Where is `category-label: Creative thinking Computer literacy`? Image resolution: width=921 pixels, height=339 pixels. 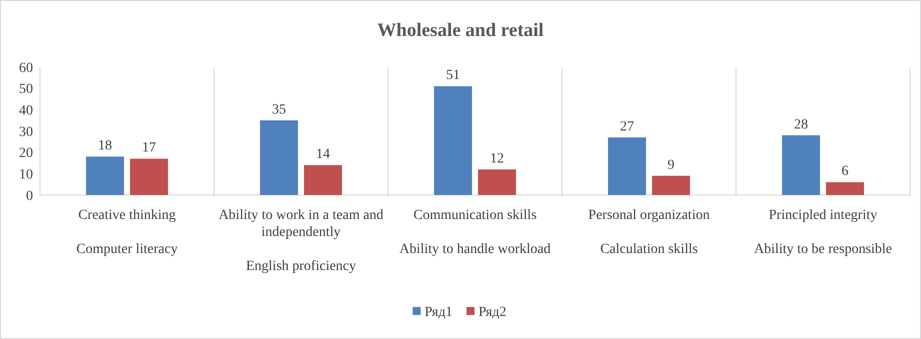
category-label: Creative thinking Computer literacy is located at coordinates (127, 232).